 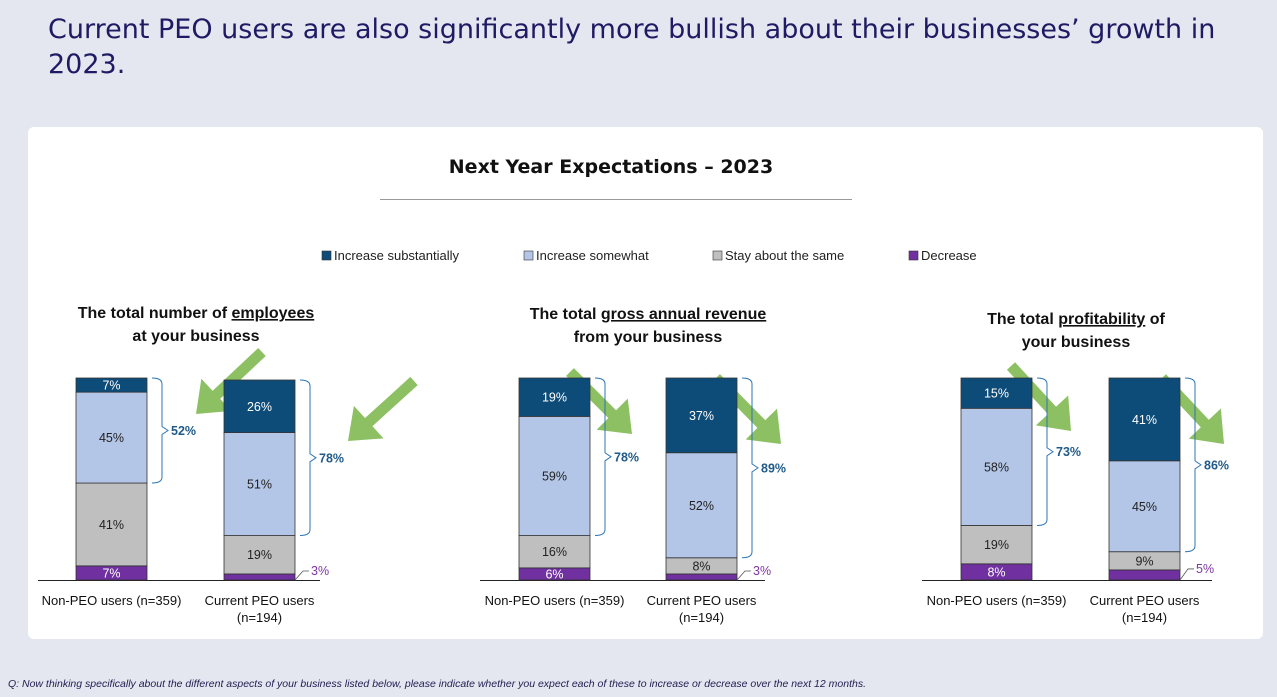 I want to click on legend-label: Increase somewhat, so click(x=592, y=255).